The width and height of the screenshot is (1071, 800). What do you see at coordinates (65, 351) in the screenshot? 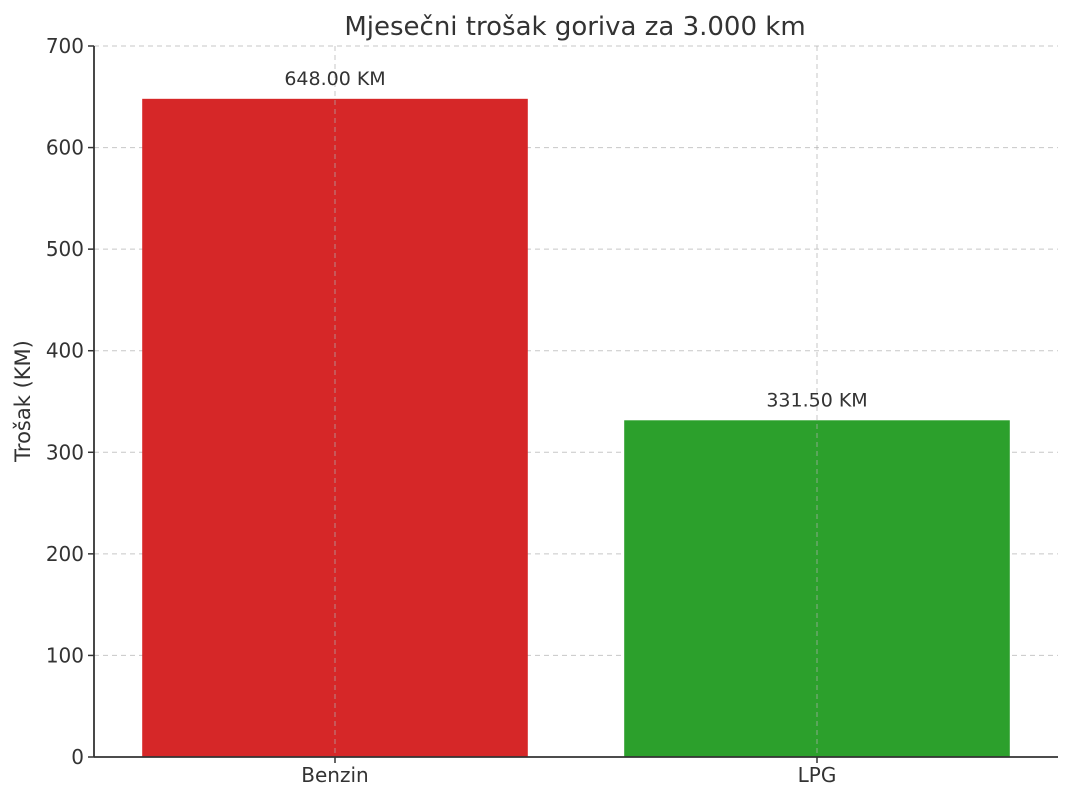
I see `y-tick-label: 400` at bounding box center [65, 351].